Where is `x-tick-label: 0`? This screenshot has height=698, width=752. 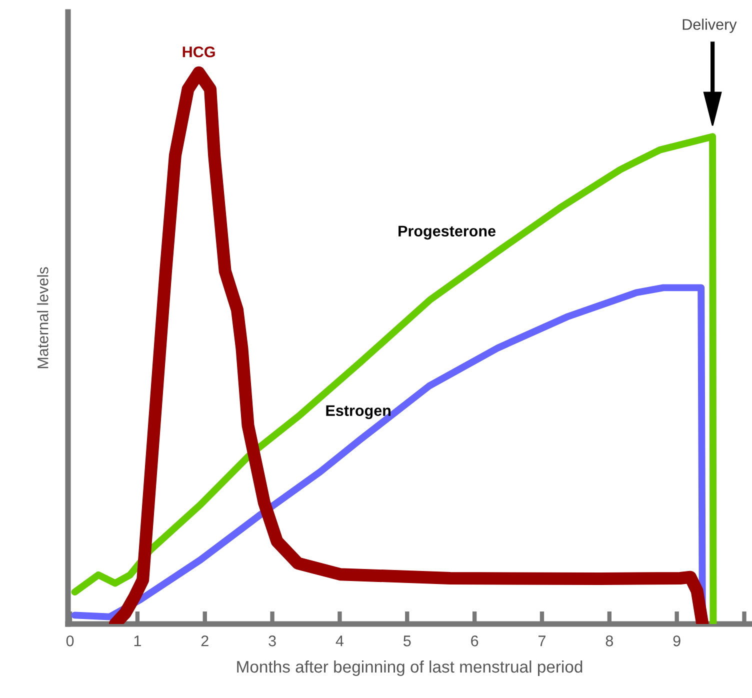
x-tick-label: 0 is located at coordinates (70, 641).